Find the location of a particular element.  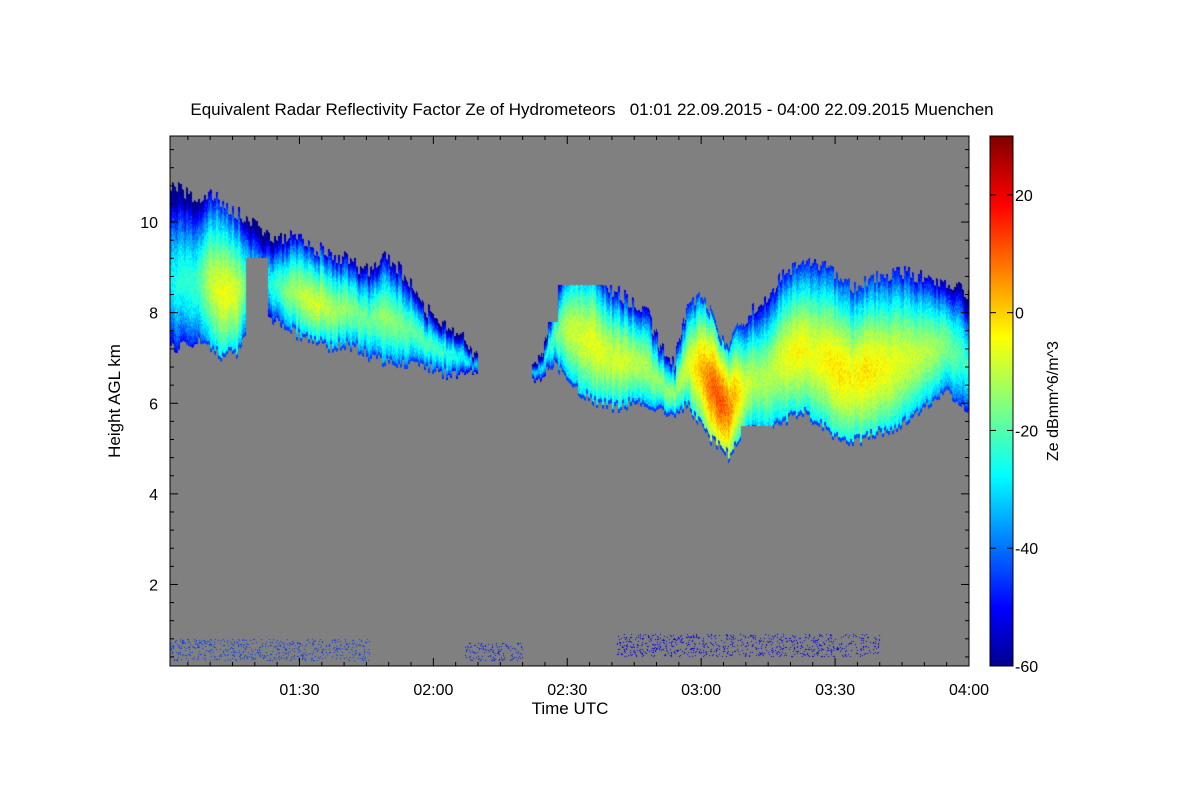

colorbar-tick-label: -40 is located at coordinates (1026, 549).